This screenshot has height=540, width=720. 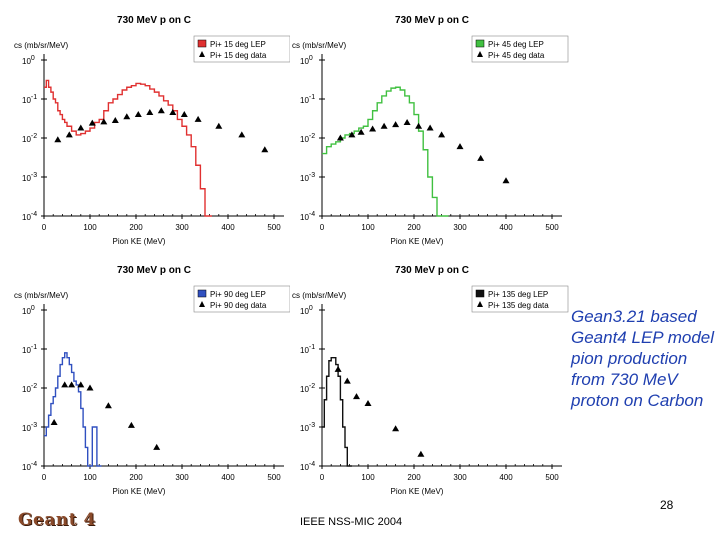 I want to click on legend-entry: Pi+ 90 deg LEP, so click(x=238, y=294).